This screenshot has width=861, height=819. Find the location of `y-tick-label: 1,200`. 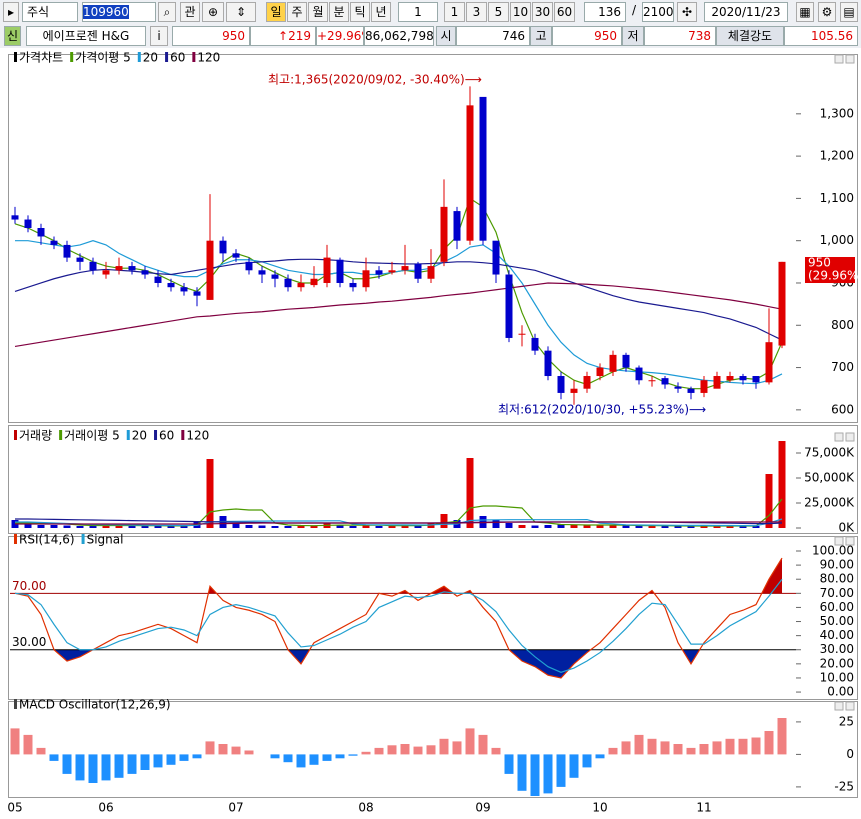

y-tick-label: 1,200 is located at coordinates (837, 156).